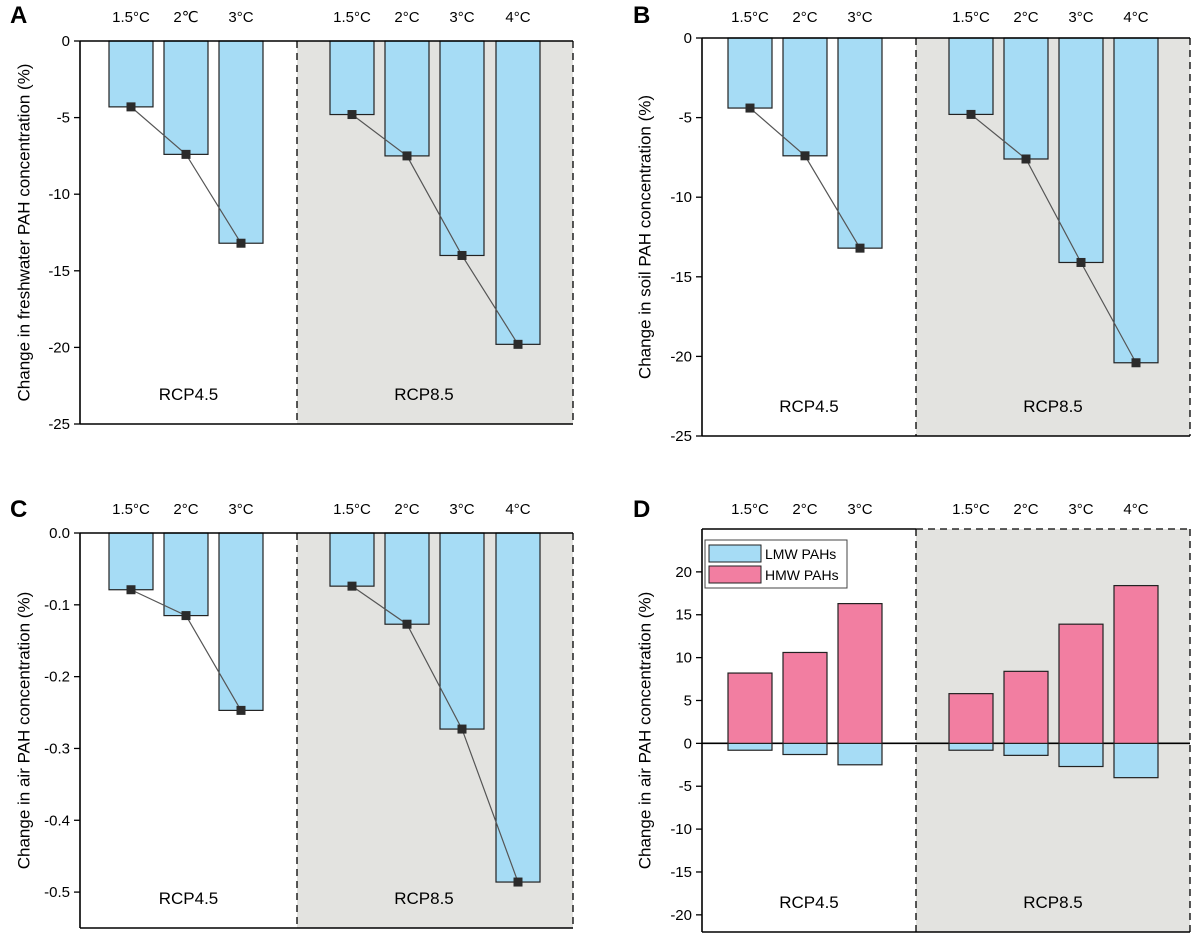  What do you see at coordinates (57, 820) in the screenshot?
I see `y-tick-label: -0.4` at bounding box center [57, 820].